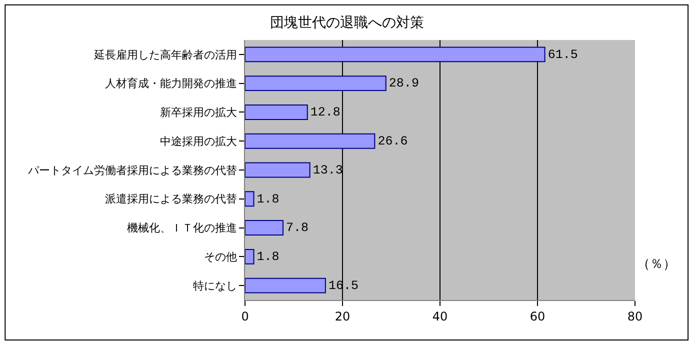  I want to click on y-tick-label: 派遣採用による業務の代替, so click(170, 199).